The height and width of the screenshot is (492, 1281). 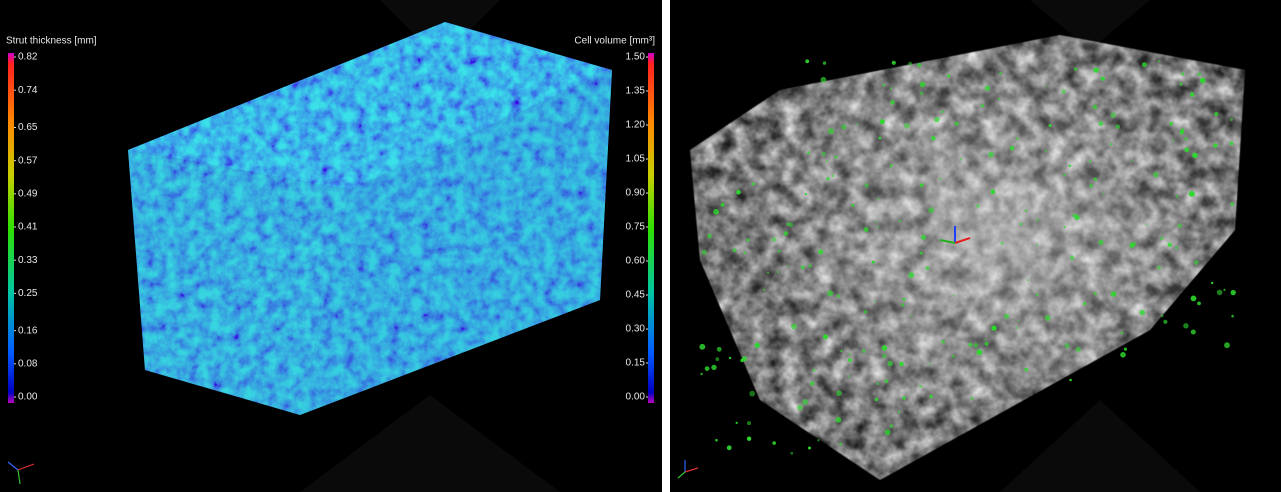 I want to click on tick-label: 0.90, so click(x=636, y=193).